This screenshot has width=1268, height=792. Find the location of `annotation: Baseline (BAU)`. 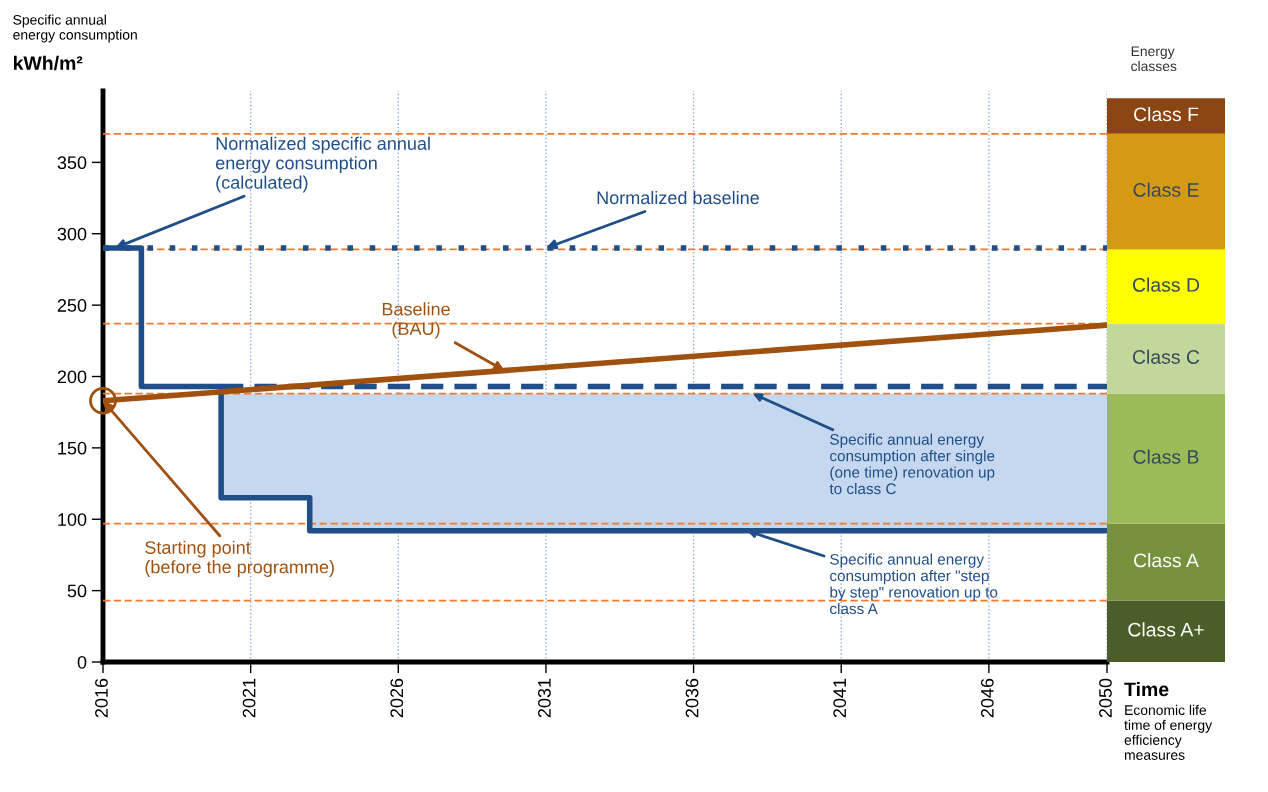

annotation: Baseline (BAU) is located at coordinates (416, 320).